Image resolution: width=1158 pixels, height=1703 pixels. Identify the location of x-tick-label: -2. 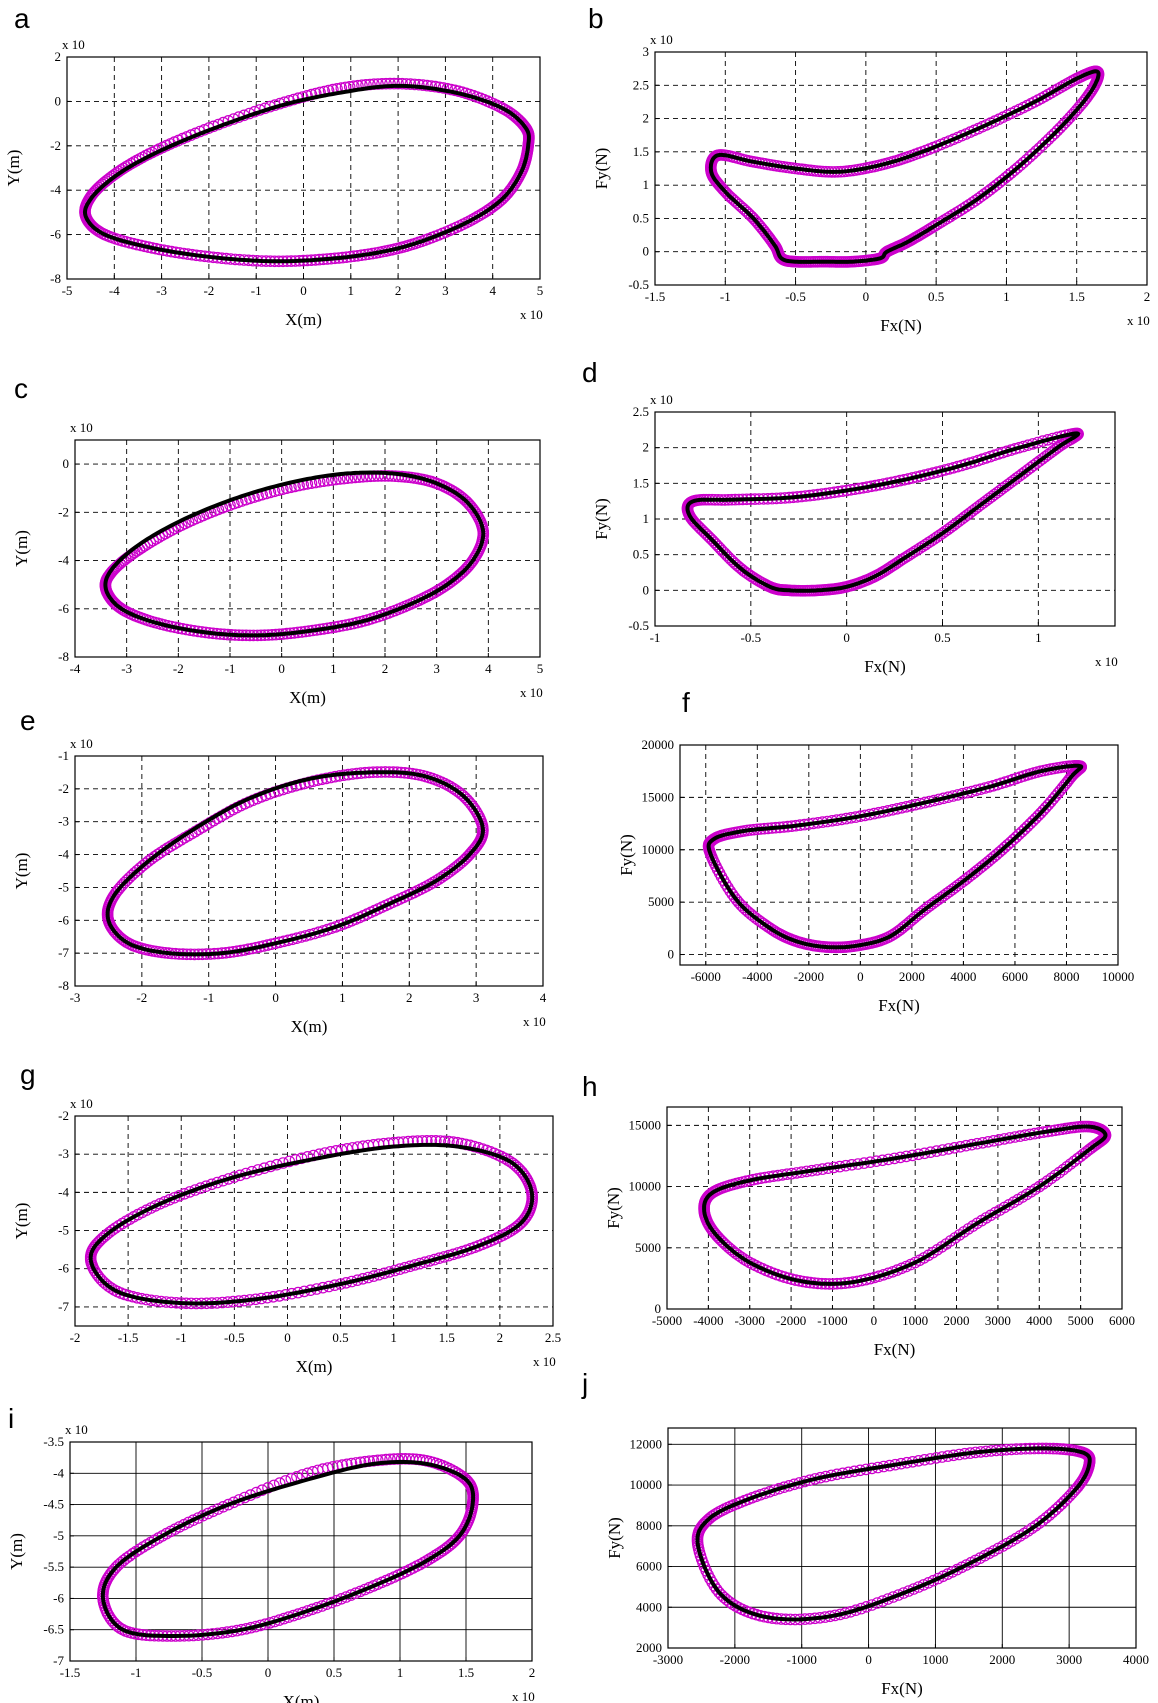
(141, 997).